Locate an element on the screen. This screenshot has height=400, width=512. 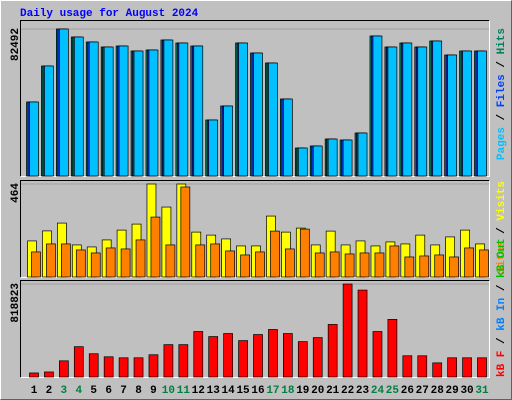
x-tick-label: 8 is located at coordinates (138, 391).